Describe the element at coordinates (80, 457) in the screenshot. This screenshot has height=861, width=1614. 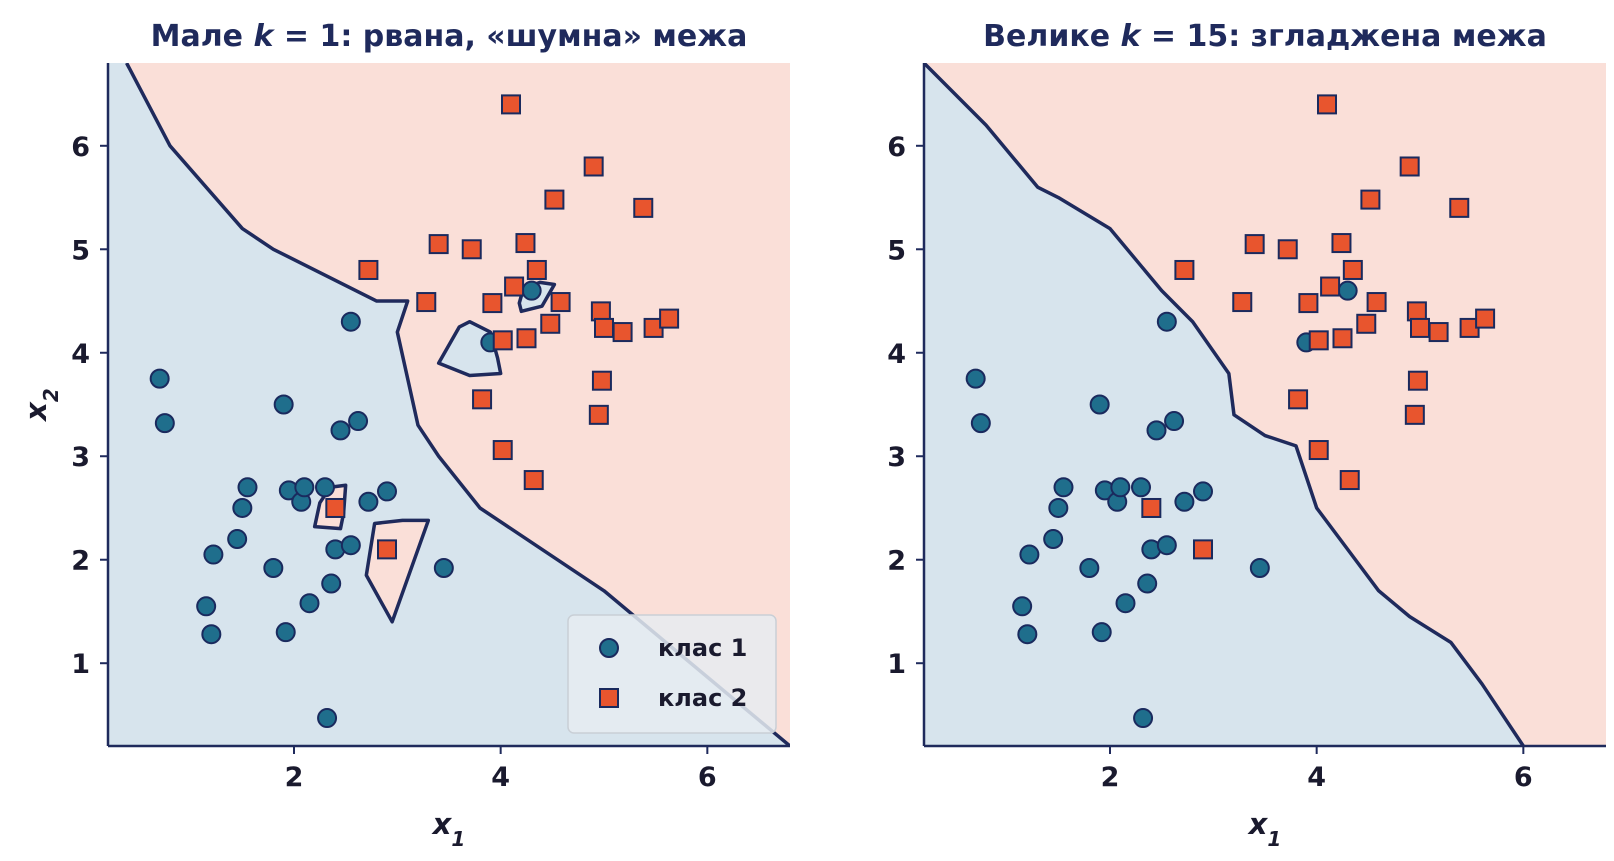
I see `y-tick-label: 3` at that location.